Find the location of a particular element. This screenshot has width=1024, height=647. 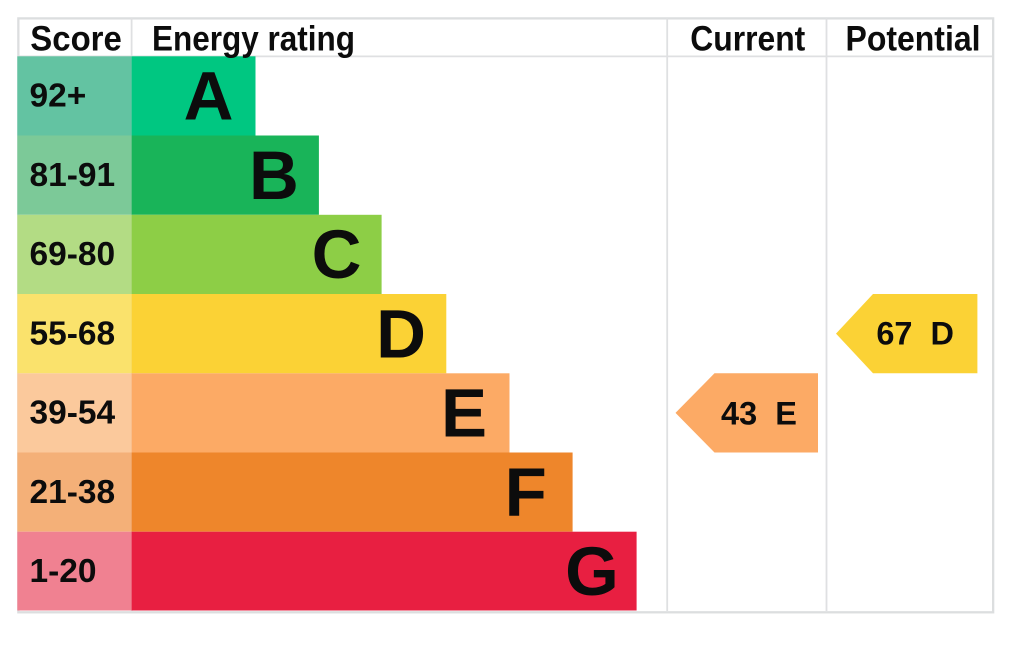

svg-text: Potential is located at coordinates (913, 39).